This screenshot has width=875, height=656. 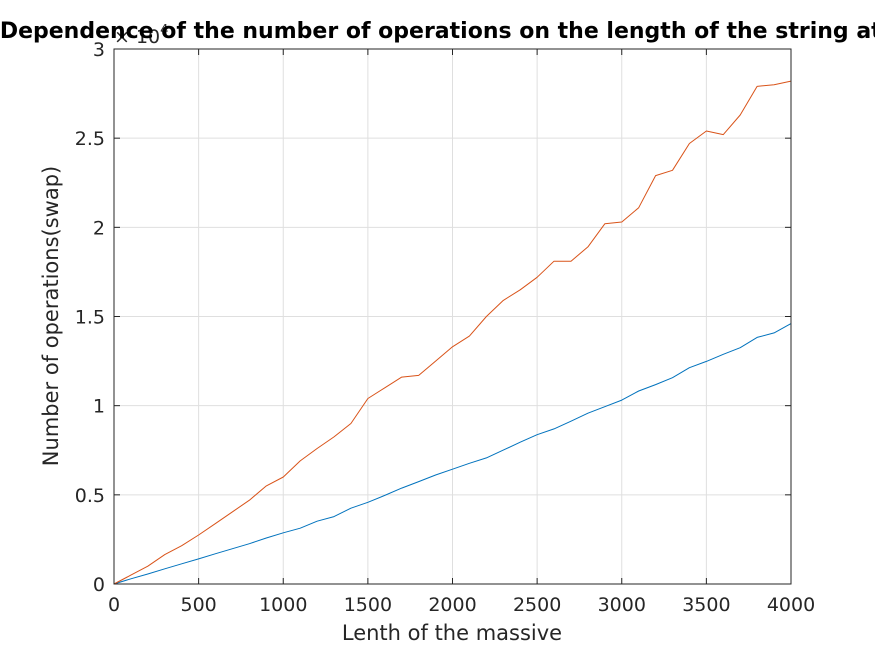 I want to click on x-tick-label: 1500, so click(x=368, y=605).